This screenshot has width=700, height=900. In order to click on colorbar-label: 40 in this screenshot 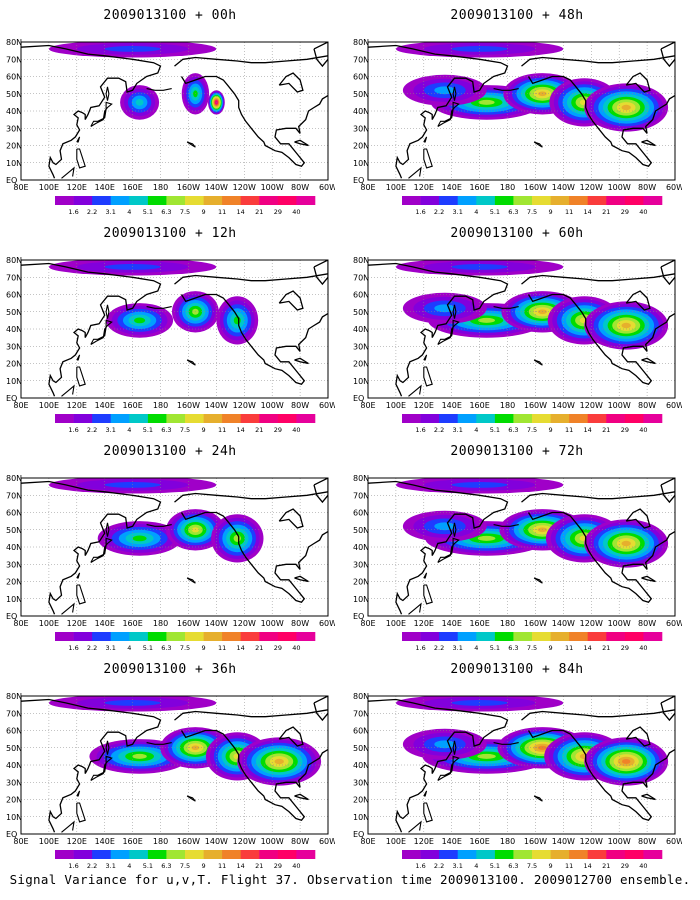, I will do `click(296, 648)`.